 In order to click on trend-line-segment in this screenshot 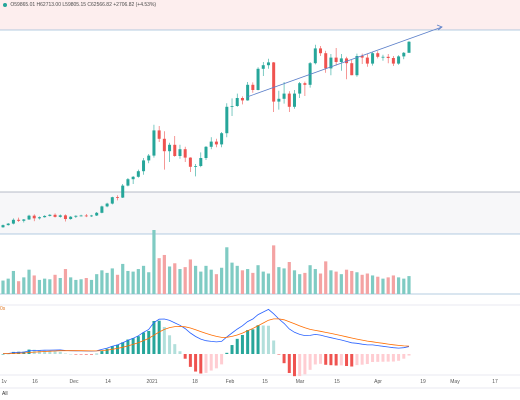, I will do `click(344, 62)`.